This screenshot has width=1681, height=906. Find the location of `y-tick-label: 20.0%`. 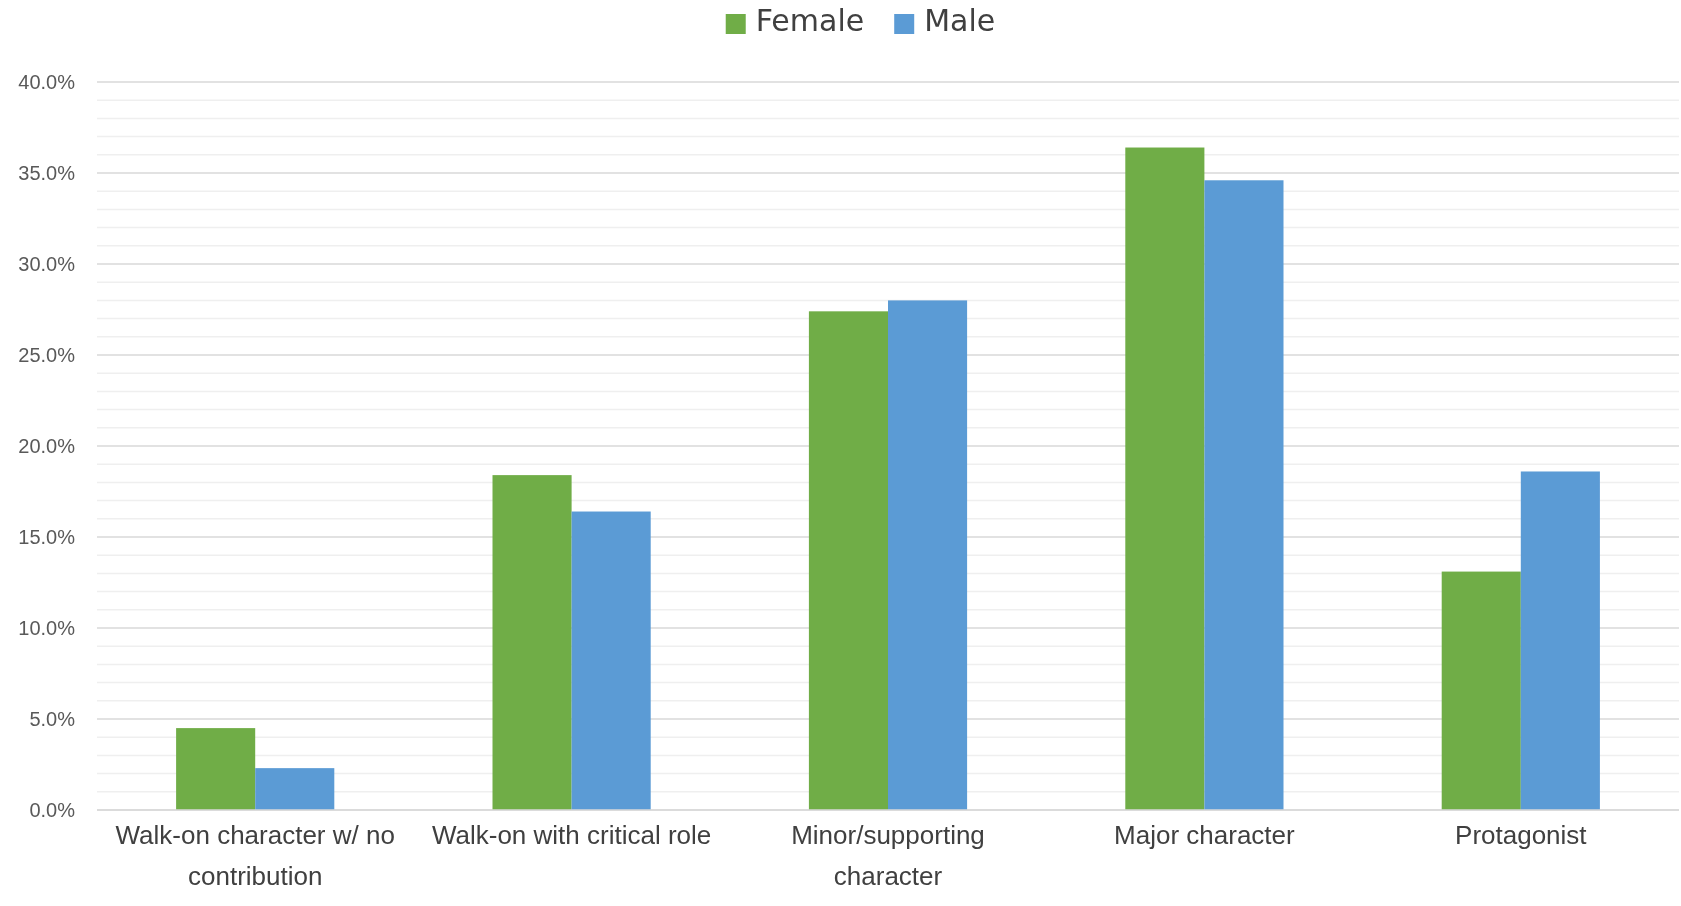

y-tick-label: 20.0% is located at coordinates (47, 445).